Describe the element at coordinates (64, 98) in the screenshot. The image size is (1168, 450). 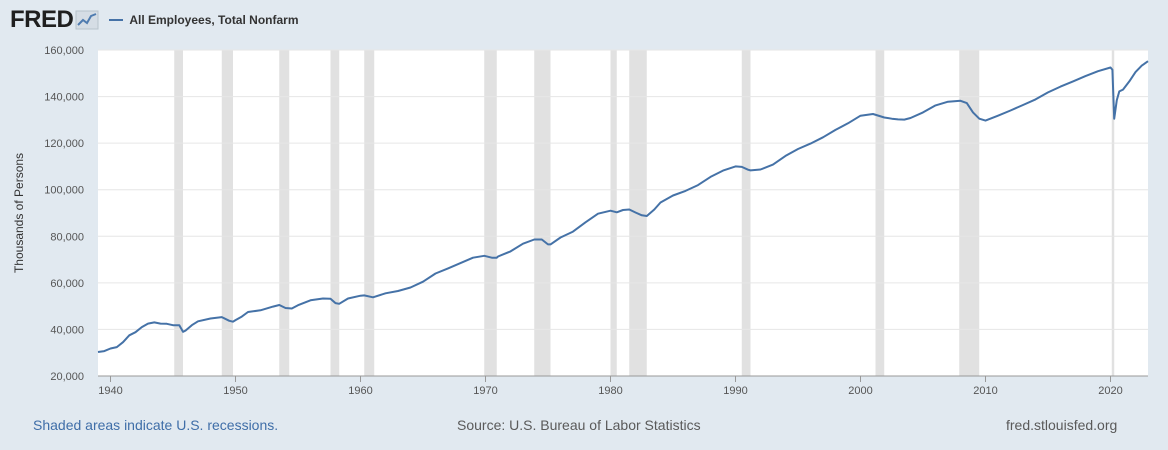
I see `y-tick-label: 140,000` at that location.